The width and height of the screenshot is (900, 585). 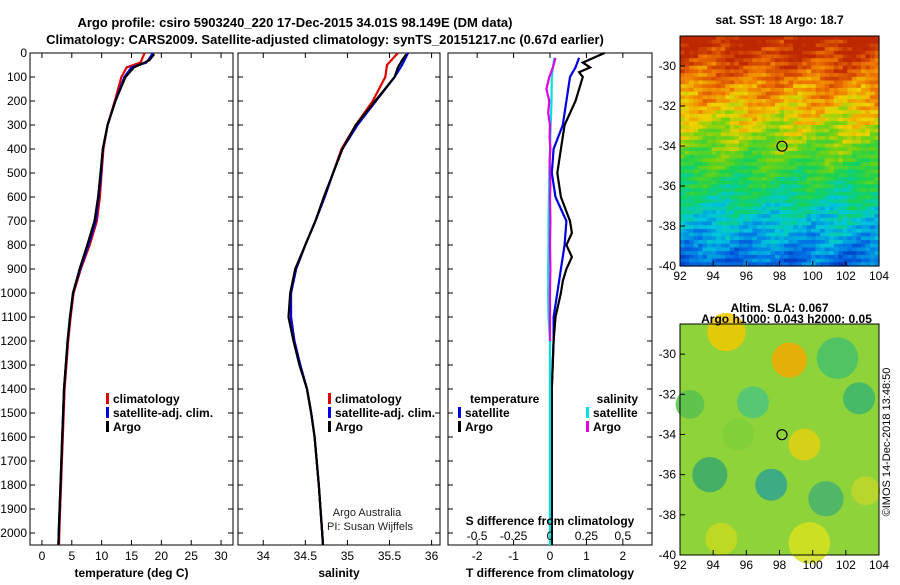 I want to click on difference-legend-s-sat-label: satellite, so click(x=615, y=413).